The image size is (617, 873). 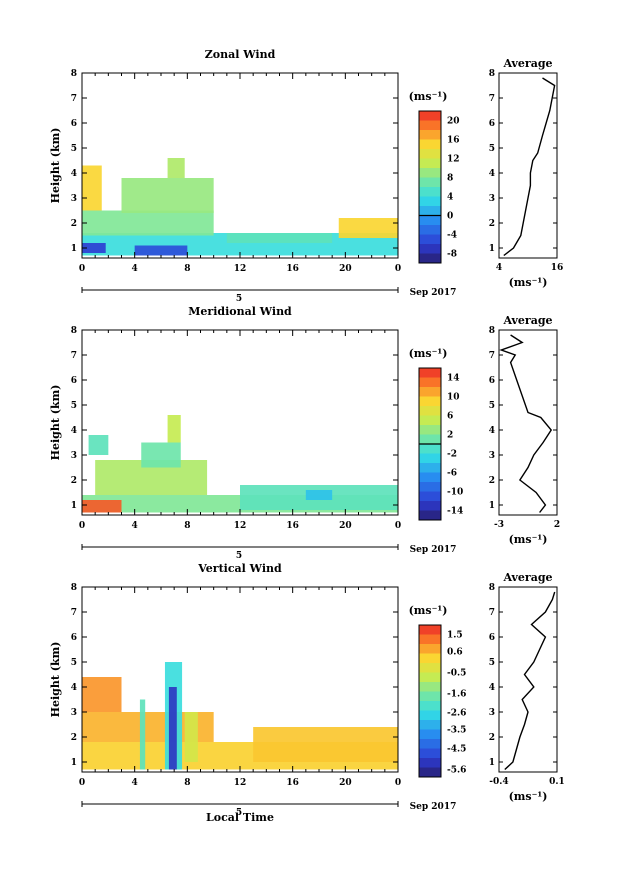 I want to click on colorbar-tick-label: 20, so click(x=453, y=122).